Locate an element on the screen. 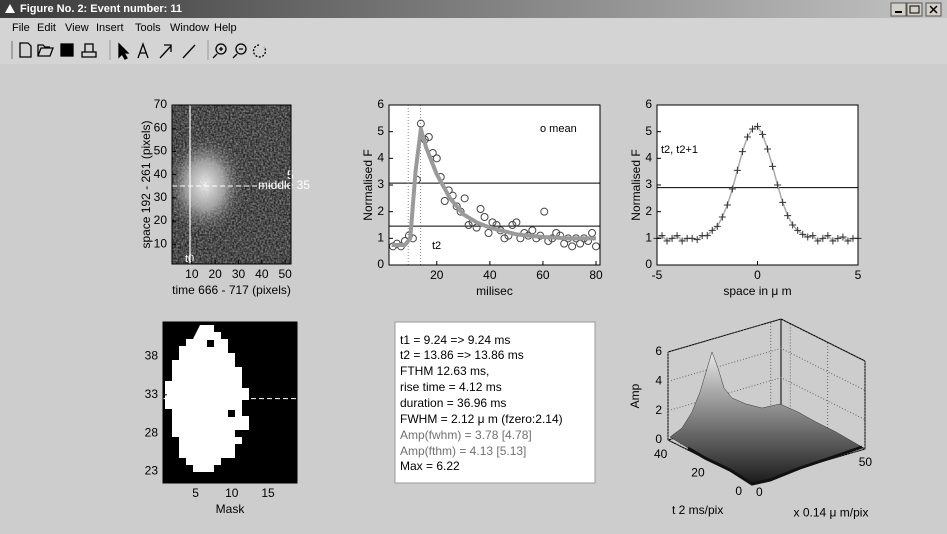 The width and height of the screenshot is (947, 534). x-tick-label: 0 is located at coordinates (759, 492).